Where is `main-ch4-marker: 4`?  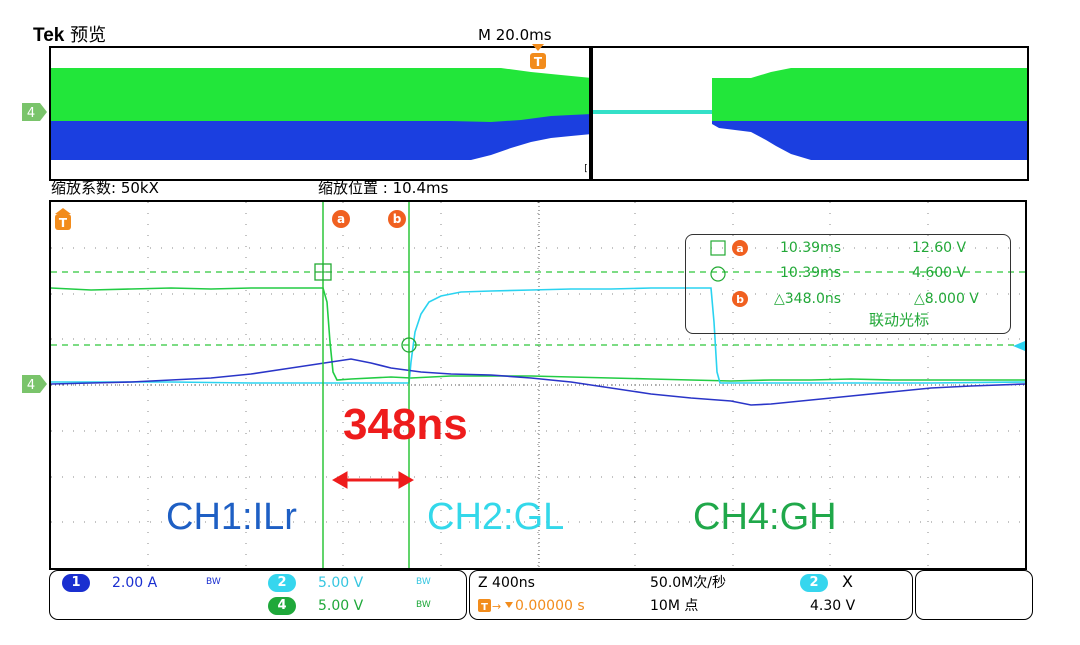 main-ch4-marker: 4 is located at coordinates (35, 384).